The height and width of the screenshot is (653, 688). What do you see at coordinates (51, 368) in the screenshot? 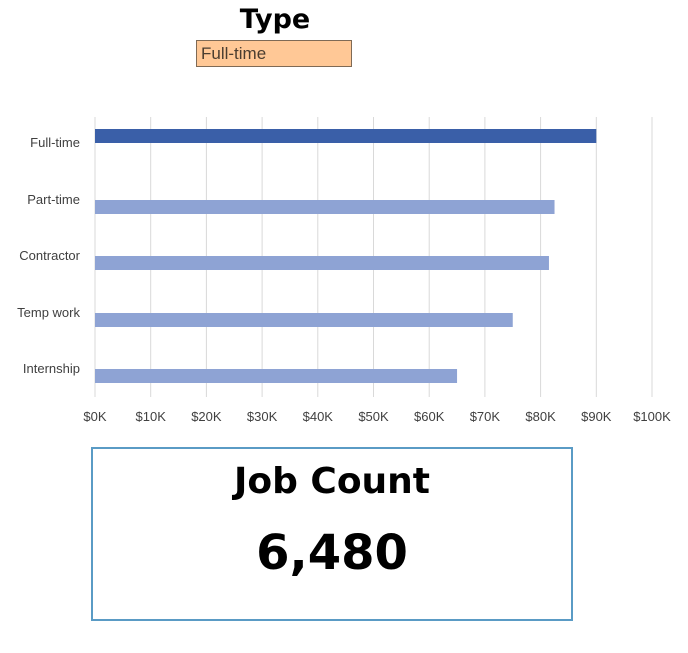
I see `category-label: Internship` at bounding box center [51, 368].